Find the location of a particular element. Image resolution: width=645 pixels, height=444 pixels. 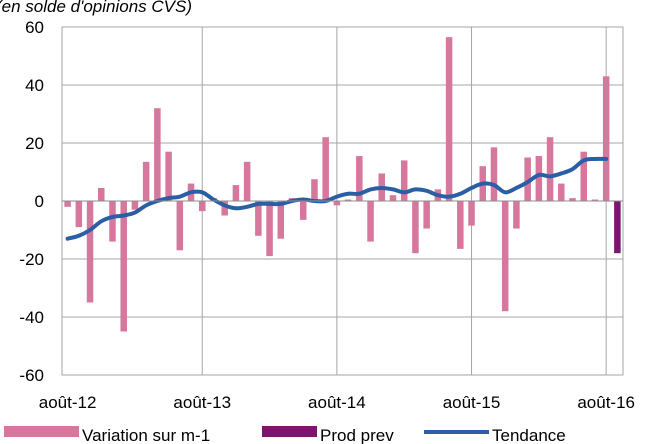

y-tick-label: 60 is located at coordinates (34, 27).